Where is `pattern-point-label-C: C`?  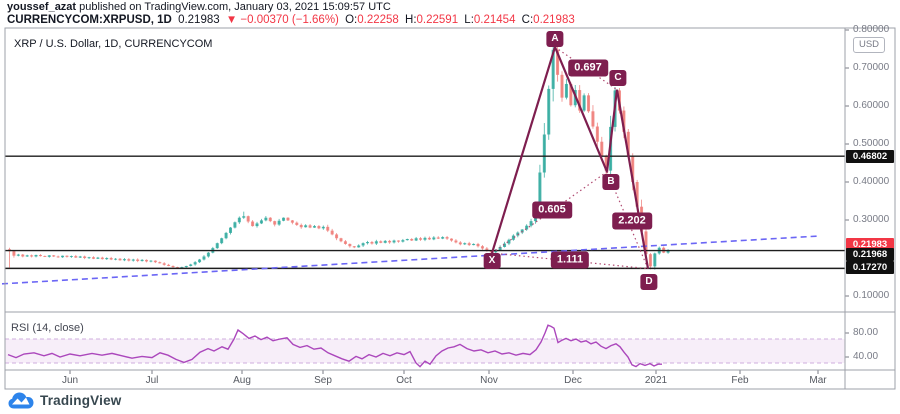 pattern-point-label-C: C is located at coordinates (618, 78).